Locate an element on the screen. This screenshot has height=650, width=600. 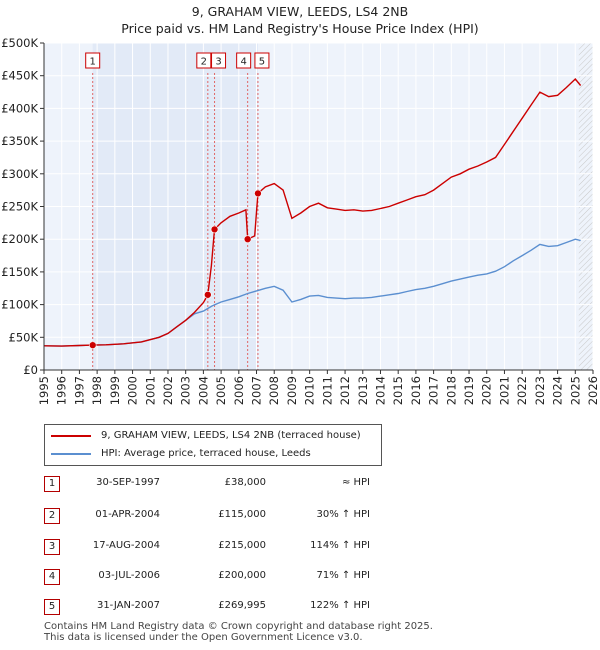
sale-number: 5 is located at coordinates (52, 607).